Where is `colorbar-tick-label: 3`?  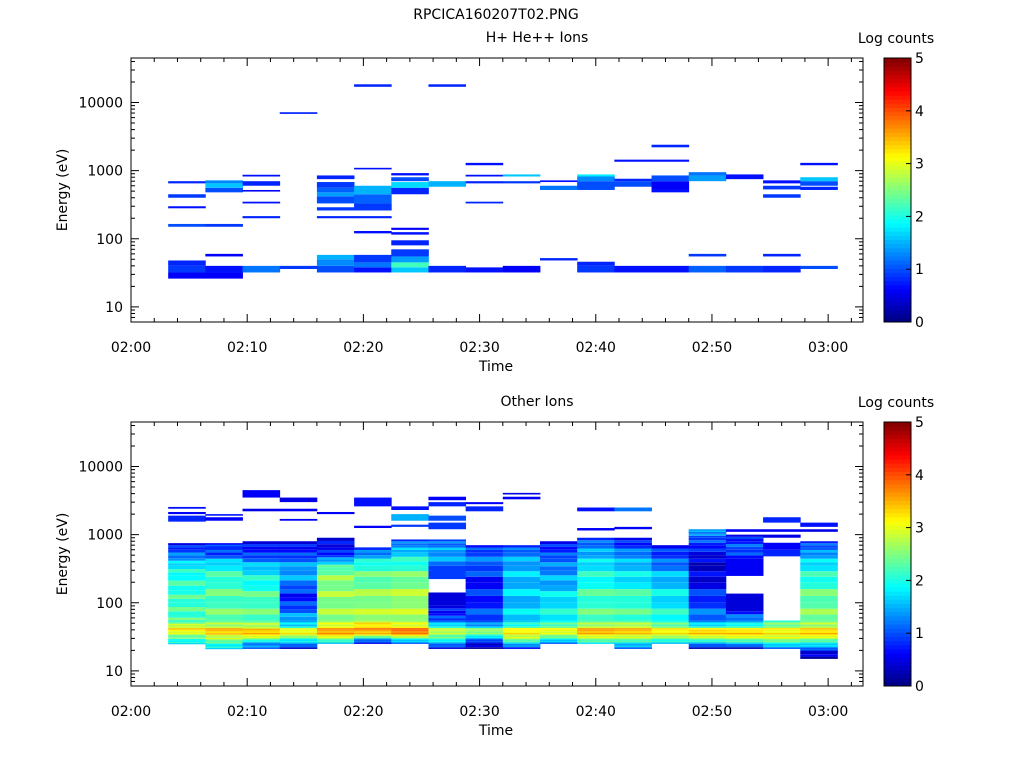
colorbar-tick-label: 3 is located at coordinates (919, 529).